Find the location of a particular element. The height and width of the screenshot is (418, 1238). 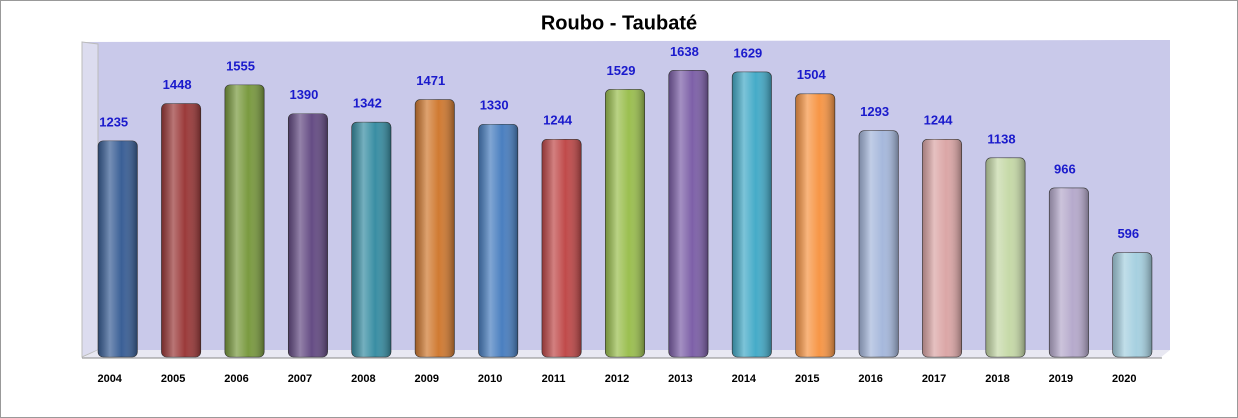

x-tick-label: 2015 is located at coordinates (807, 379).